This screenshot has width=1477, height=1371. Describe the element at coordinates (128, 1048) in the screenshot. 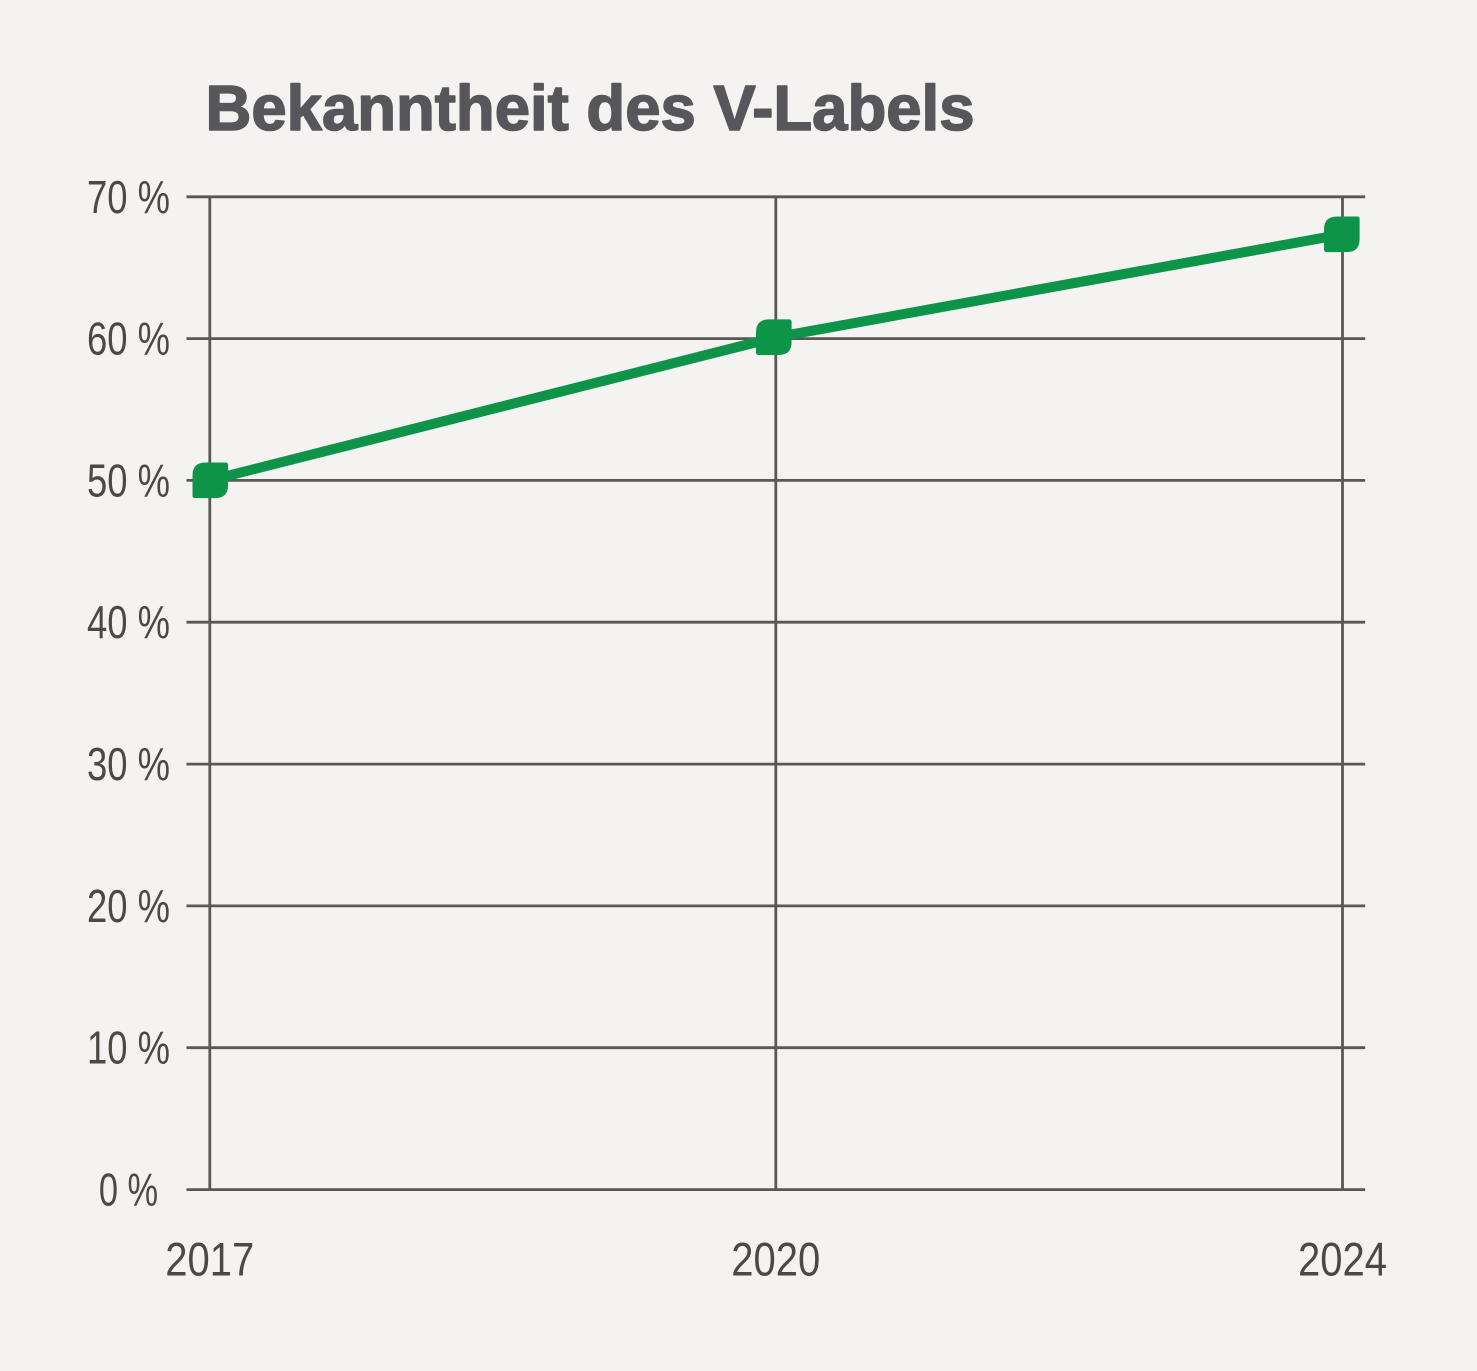

I see `svg-text: 10 %` at that location.